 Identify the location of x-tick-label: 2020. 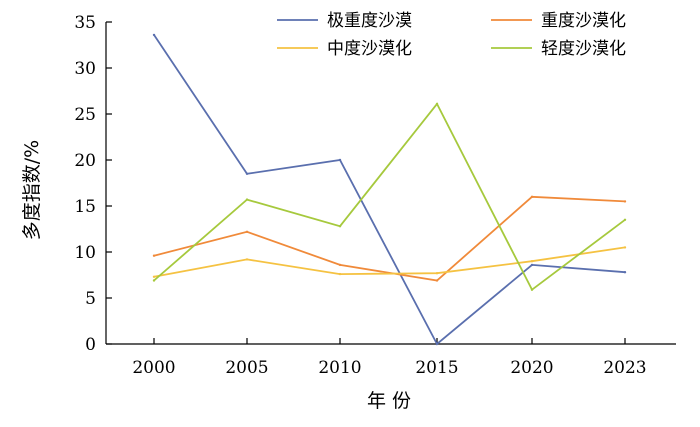
(531, 368).